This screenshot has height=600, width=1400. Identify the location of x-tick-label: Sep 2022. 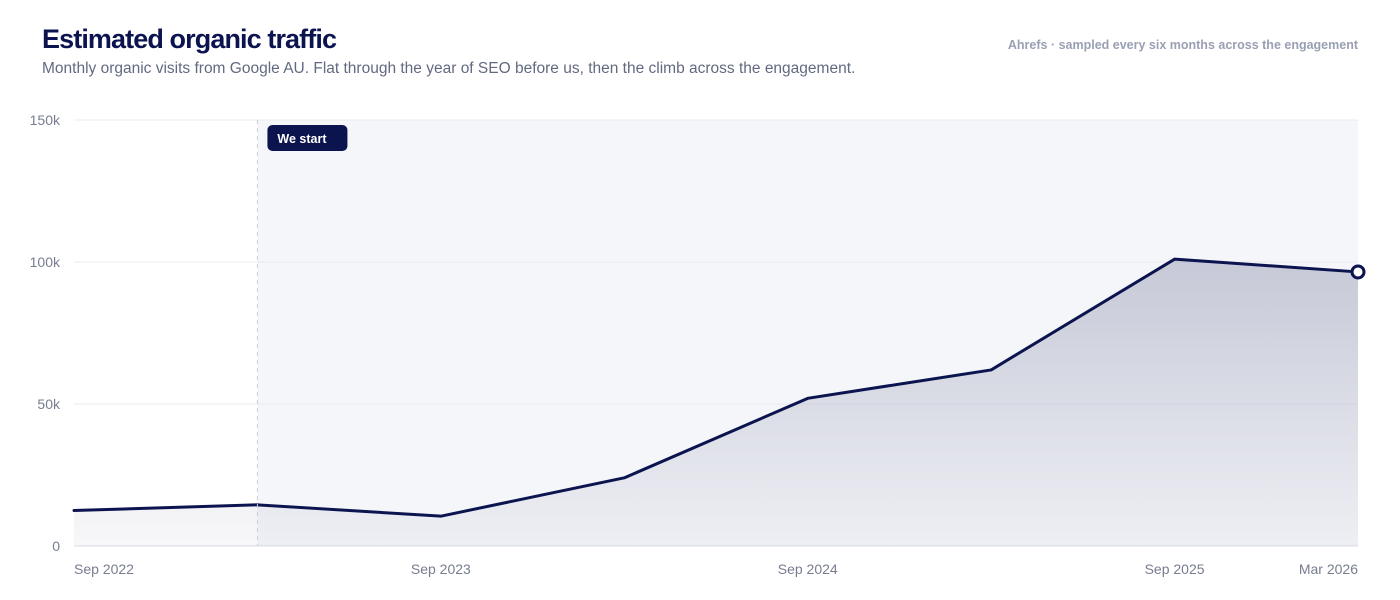
(104, 569).